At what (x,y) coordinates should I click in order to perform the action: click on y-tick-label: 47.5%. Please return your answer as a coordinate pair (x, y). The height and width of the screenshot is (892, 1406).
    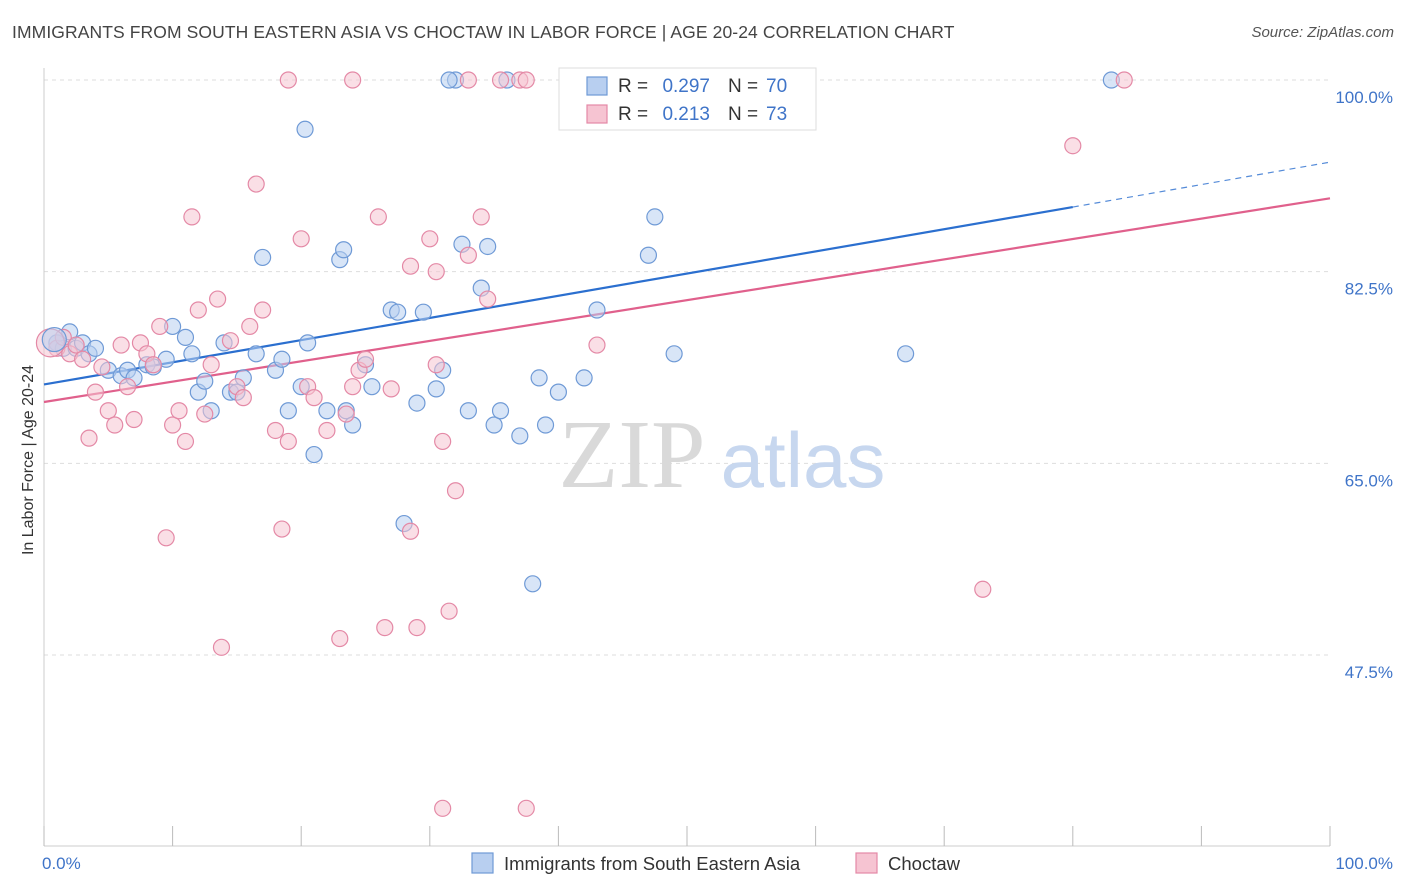
    Looking at the image, I should click on (1369, 672).